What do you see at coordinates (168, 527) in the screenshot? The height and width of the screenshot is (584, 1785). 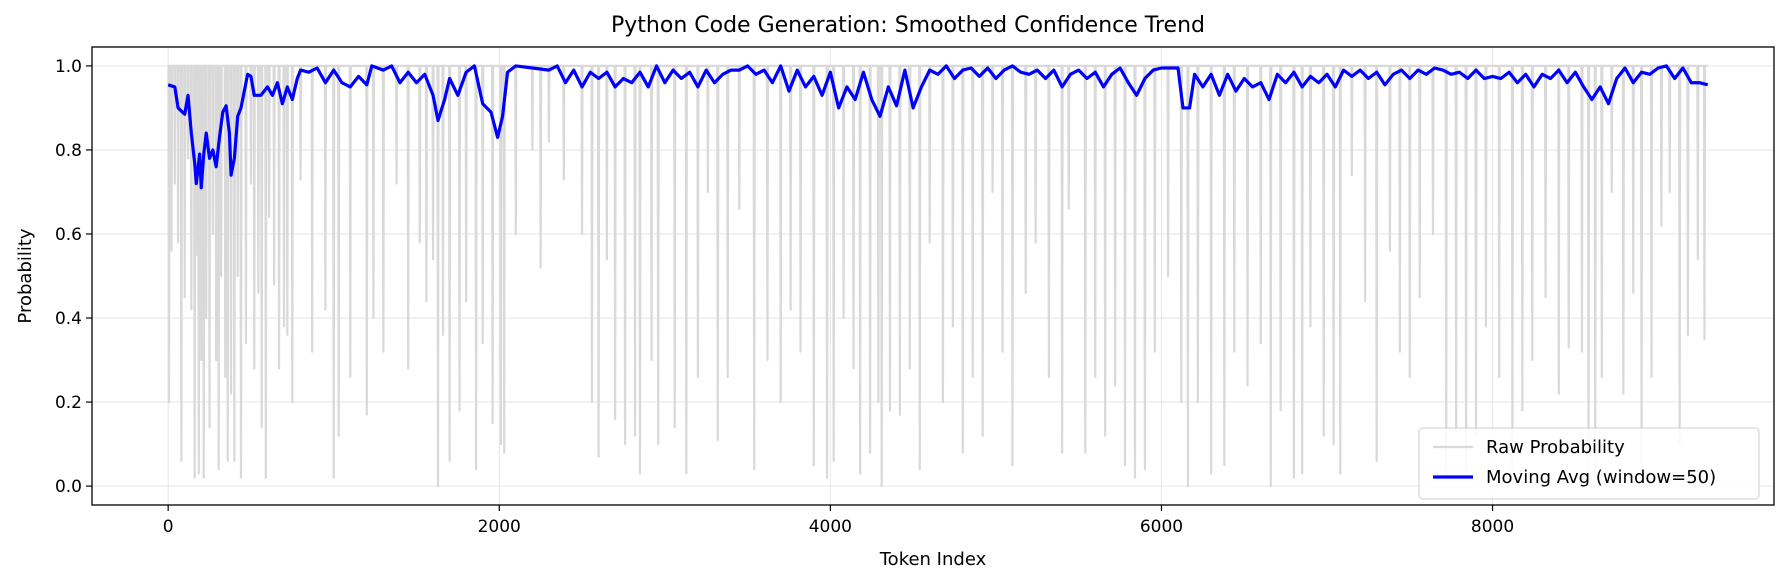 I see `x-tick-label: 0` at bounding box center [168, 527].